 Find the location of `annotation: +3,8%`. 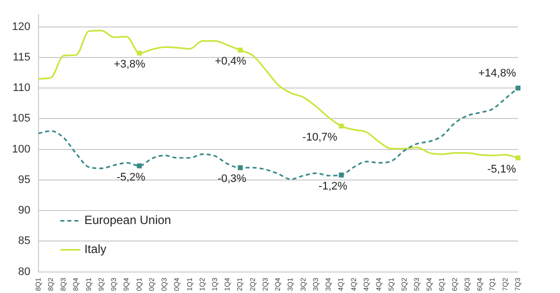

annotation: +3,8% is located at coordinates (130, 64).